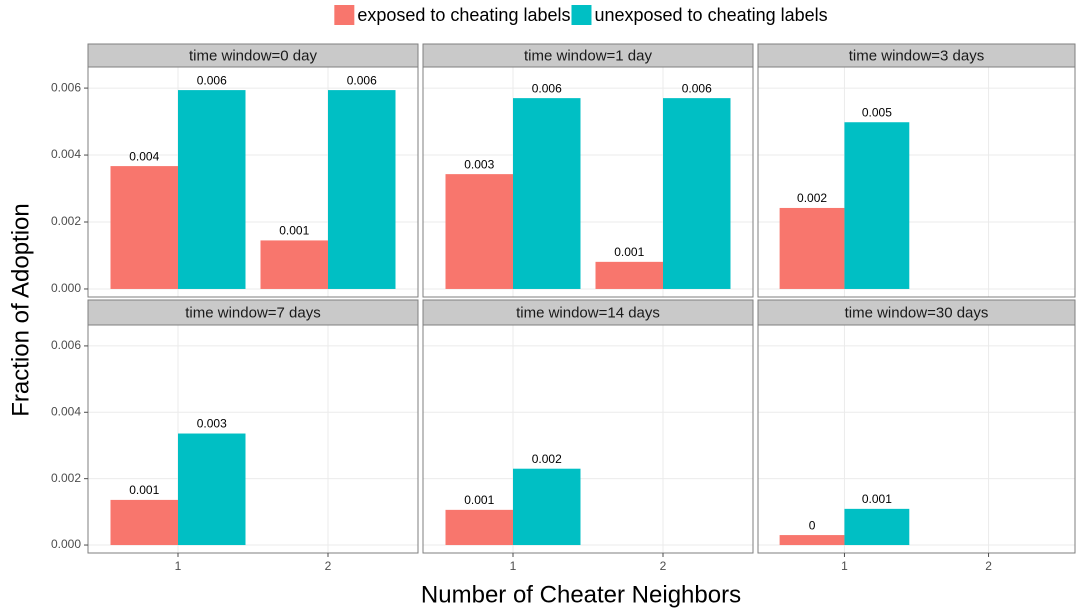 This screenshot has height=615, width=1079. Describe the element at coordinates (463, 15) in the screenshot. I see `legend-label: exposed to cheating labels` at that location.